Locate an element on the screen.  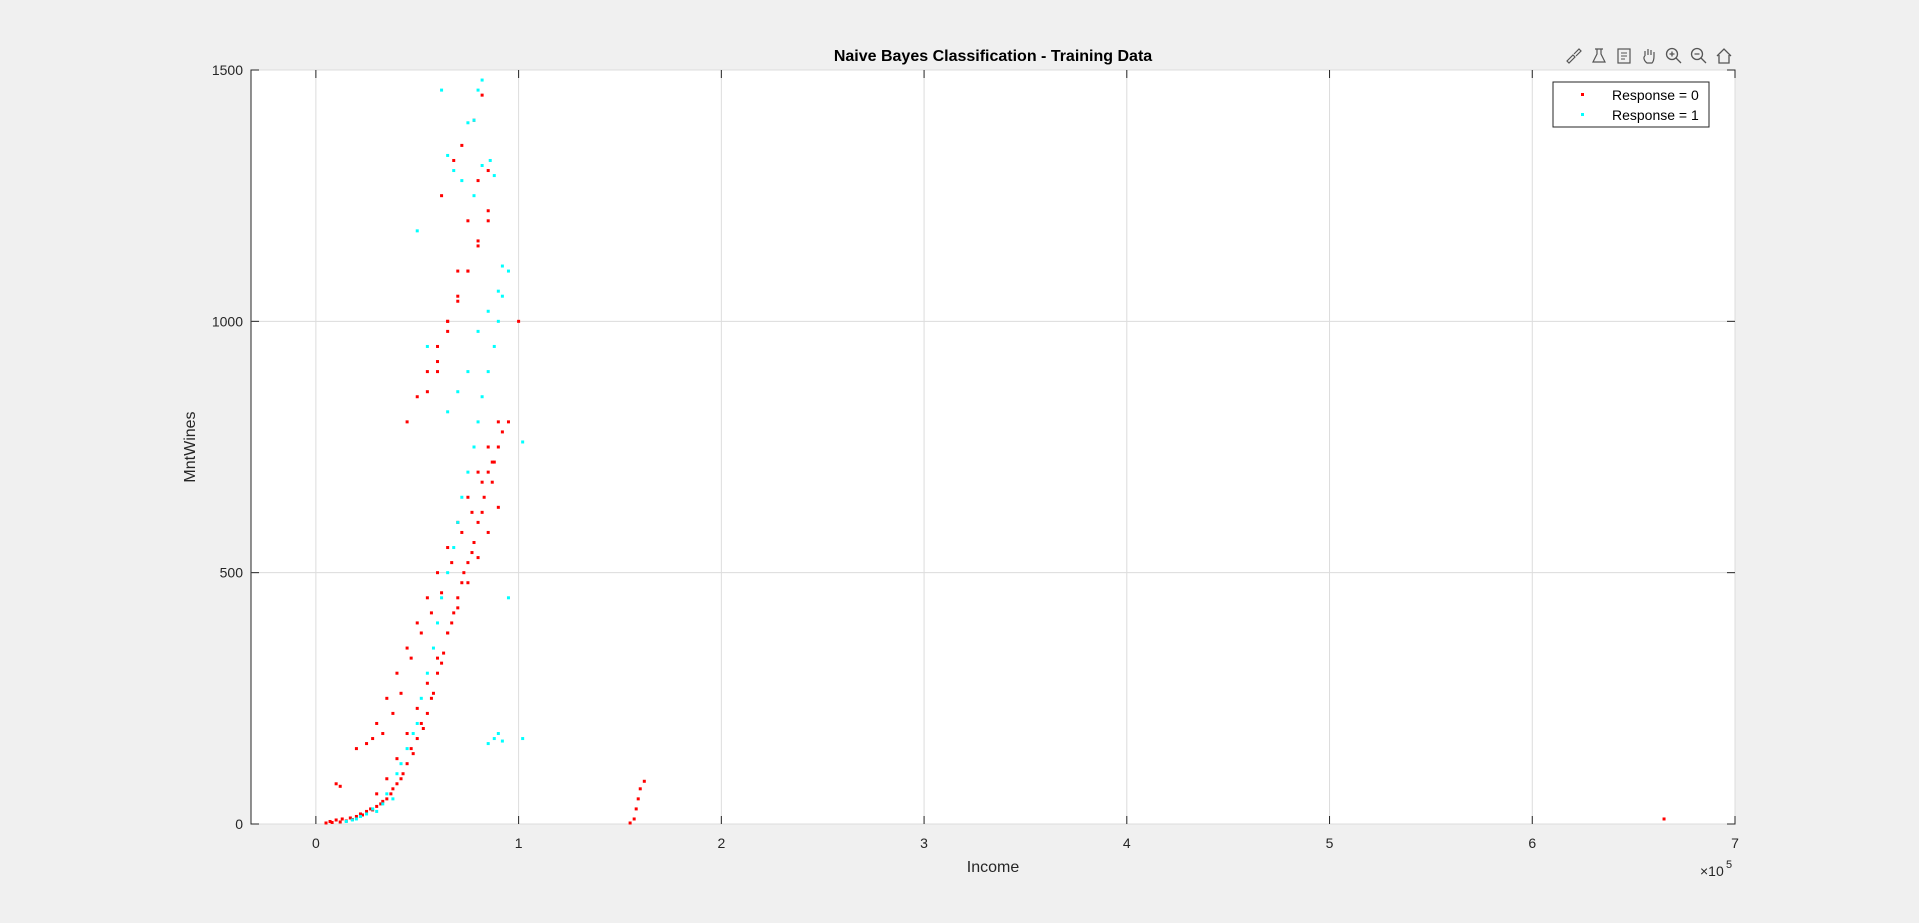
x-exponent-base: ×10 is located at coordinates (1712, 871).